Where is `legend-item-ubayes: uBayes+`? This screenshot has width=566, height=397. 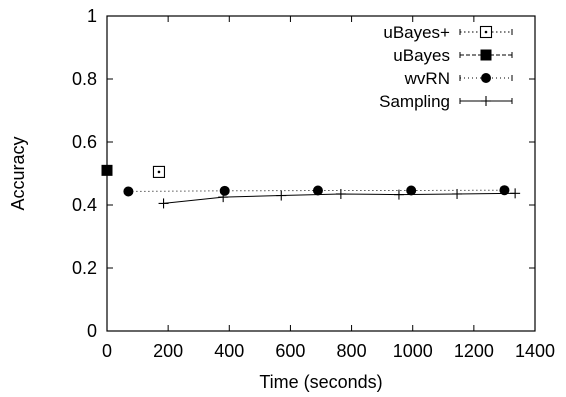 legend-item-ubayes: uBayes+ is located at coordinates (448, 32).